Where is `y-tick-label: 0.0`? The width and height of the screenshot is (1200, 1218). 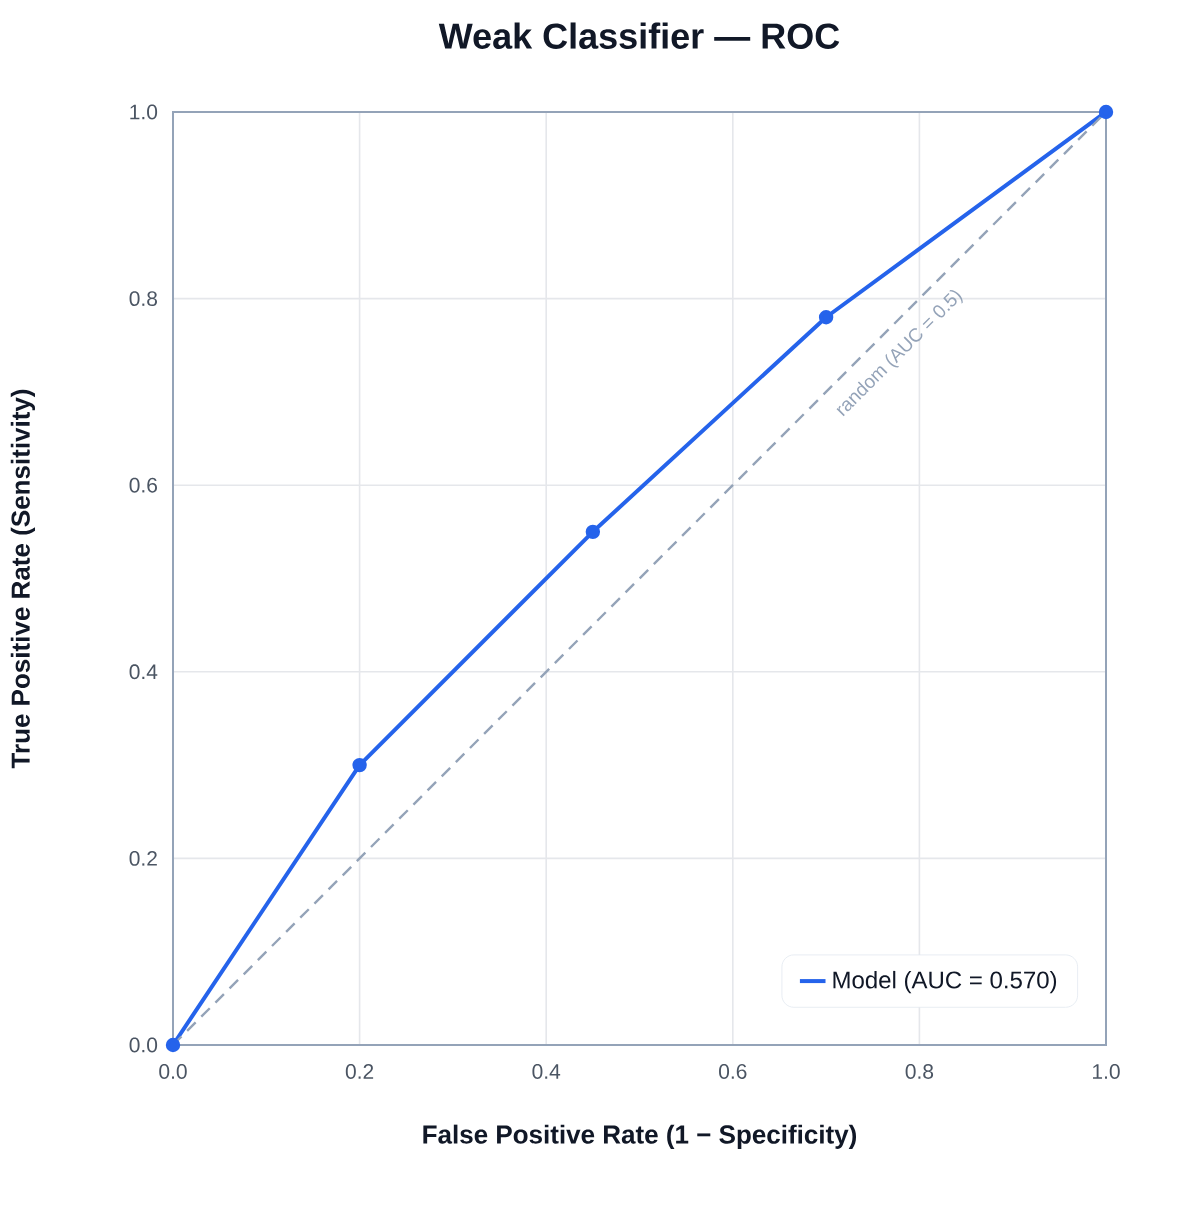
y-tick-label: 0.0 is located at coordinates (143, 1045).